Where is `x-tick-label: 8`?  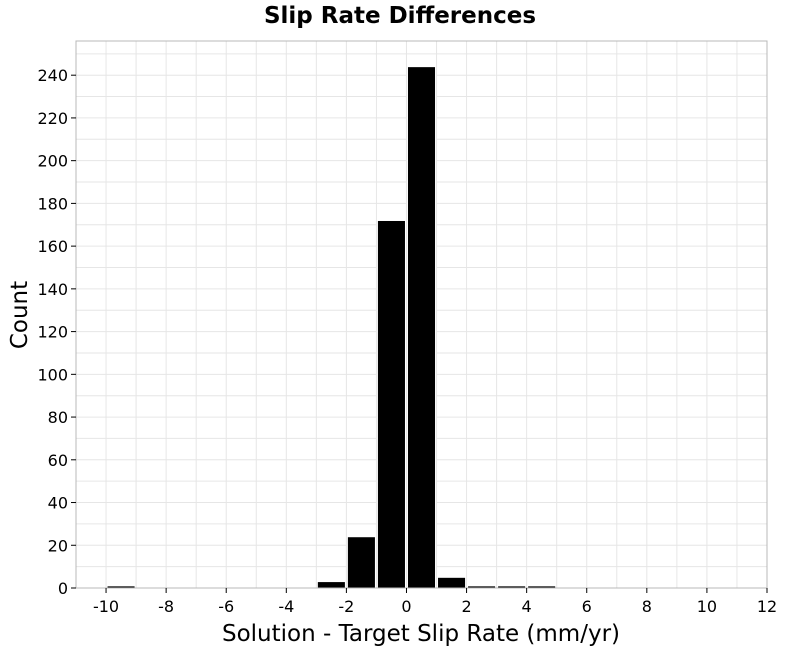
x-tick-label: 8 is located at coordinates (647, 606).